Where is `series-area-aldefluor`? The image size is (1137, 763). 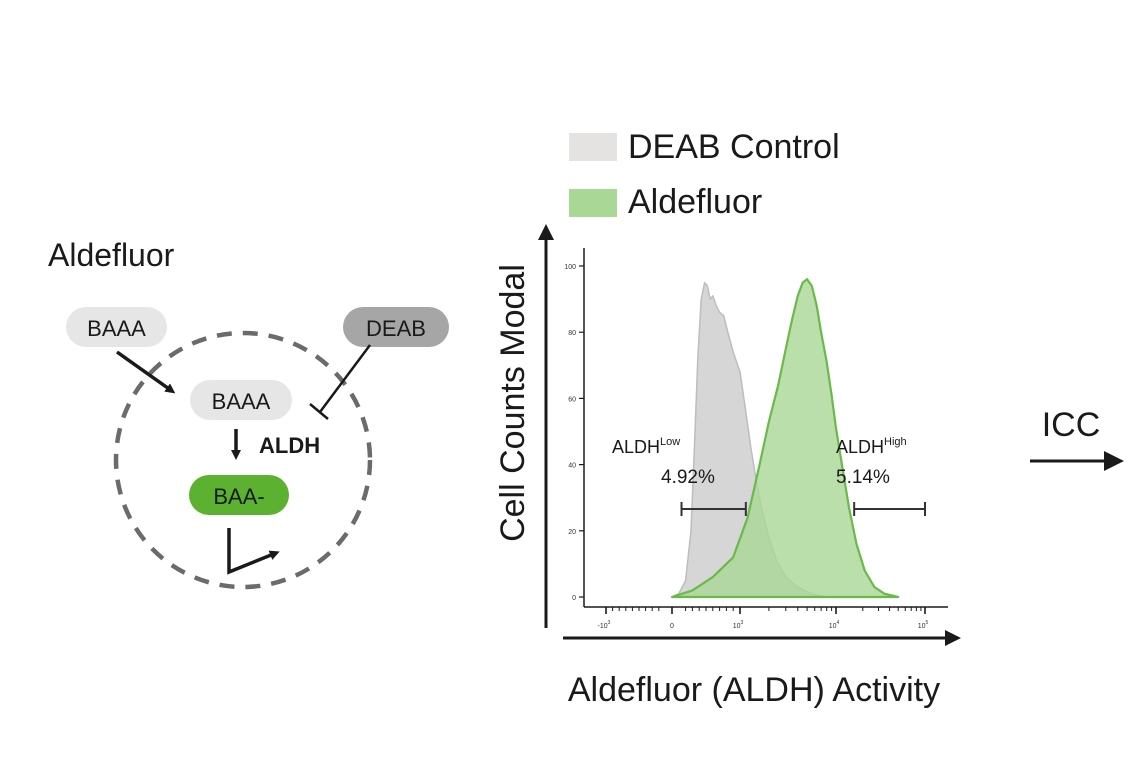 series-area-aldefluor is located at coordinates (785, 438).